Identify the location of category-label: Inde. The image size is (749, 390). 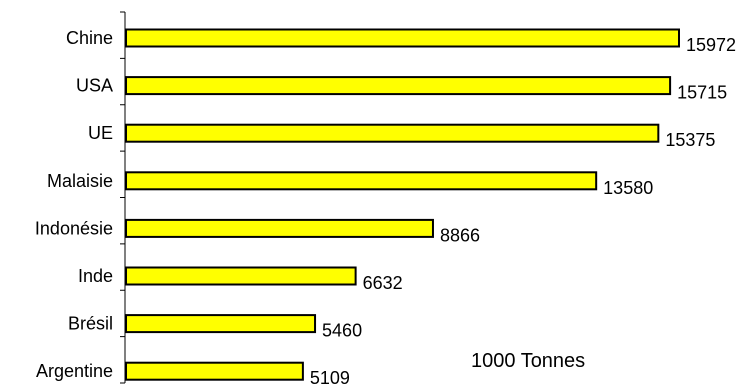
(95, 276).